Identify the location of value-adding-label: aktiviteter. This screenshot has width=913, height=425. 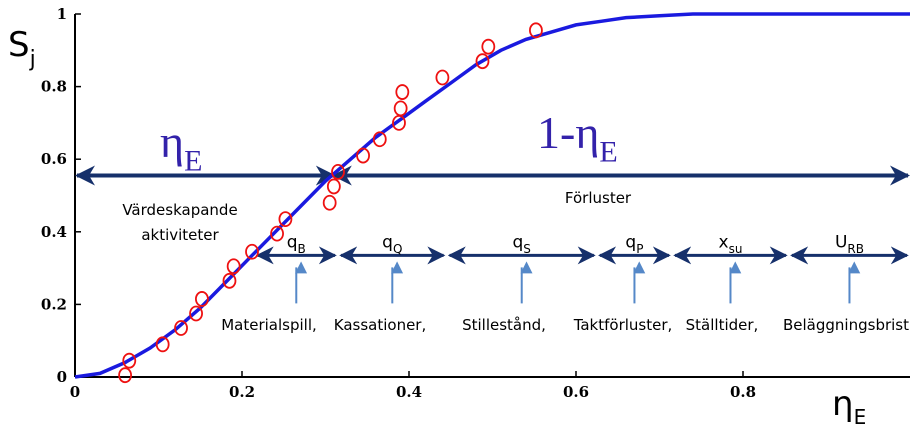
(180, 235).